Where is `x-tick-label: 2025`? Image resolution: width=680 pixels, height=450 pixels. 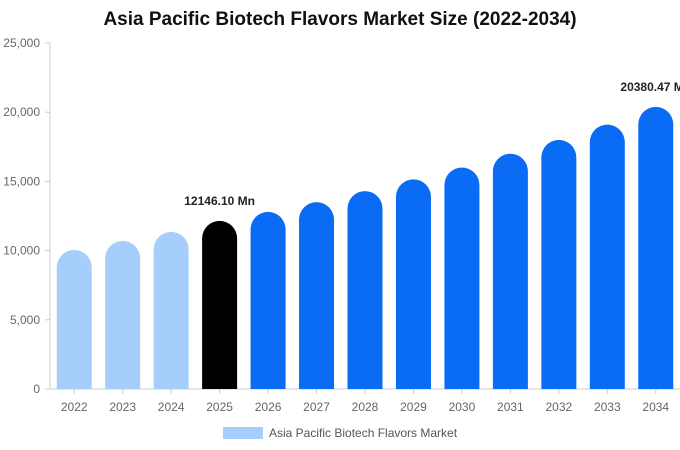 x-tick-label: 2025 is located at coordinates (219, 407).